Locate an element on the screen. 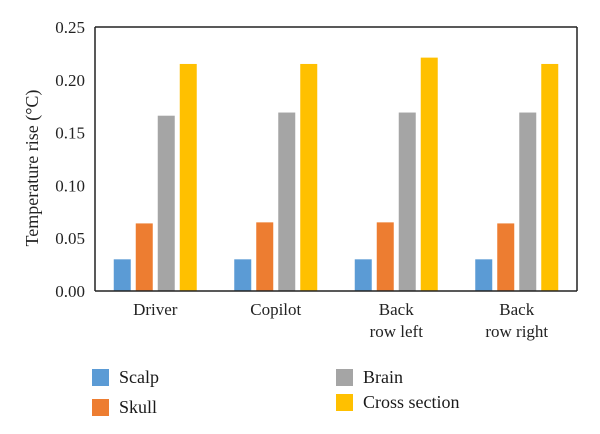  y-tick-label-1: 0.05 is located at coordinates (70, 238).